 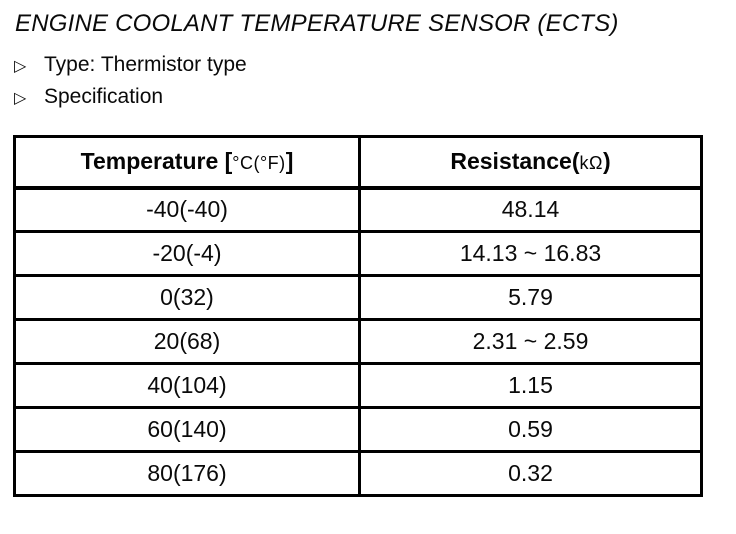 I want to click on bullet-list: ▷ Type: Thermistor type ▷ Specification, so click(x=130, y=81).